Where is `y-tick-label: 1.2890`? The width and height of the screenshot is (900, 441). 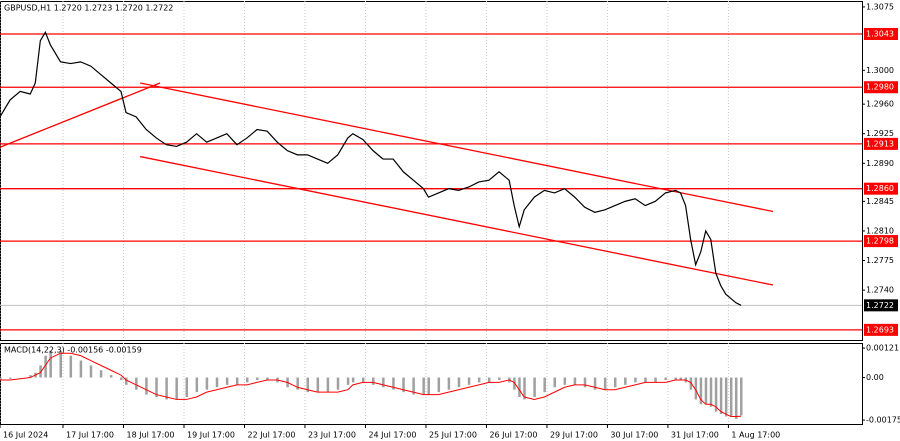 y-tick-label: 1.2890 is located at coordinates (880, 163).